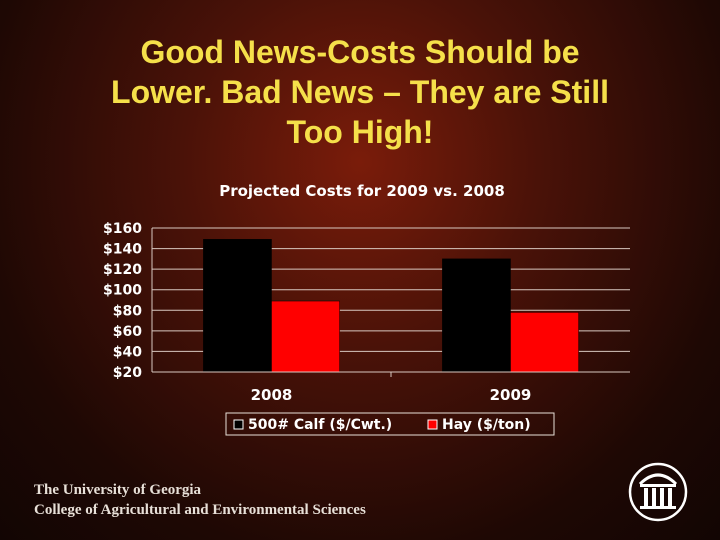 Image resolution: width=720 pixels, height=540 pixels. What do you see at coordinates (127, 373) in the screenshot?
I see `y-tick-label: $20` at bounding box center [127, 373].